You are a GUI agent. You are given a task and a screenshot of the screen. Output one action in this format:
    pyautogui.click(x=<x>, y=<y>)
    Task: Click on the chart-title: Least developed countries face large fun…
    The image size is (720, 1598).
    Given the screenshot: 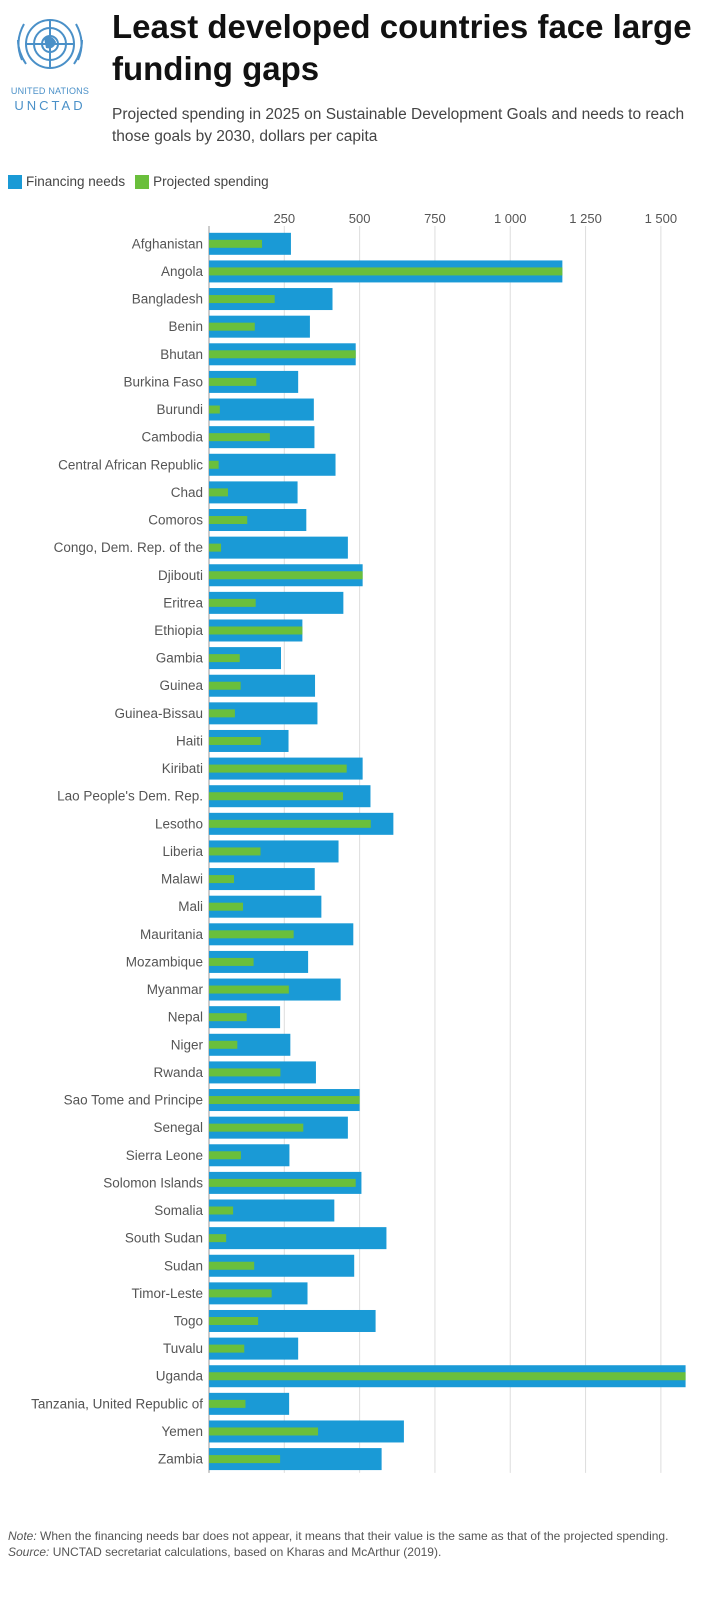 What is the action you would take?
    pyautogui.click(x=402, y=47)
    